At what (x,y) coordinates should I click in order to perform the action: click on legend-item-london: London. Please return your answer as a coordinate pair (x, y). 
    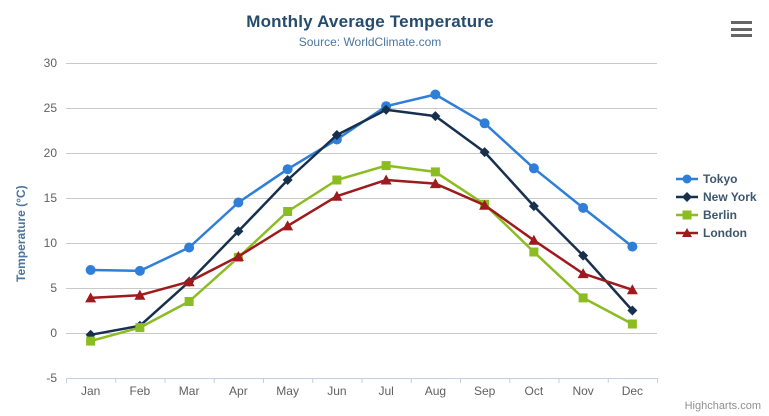
    Looking at the image, I should click on (716, 233).